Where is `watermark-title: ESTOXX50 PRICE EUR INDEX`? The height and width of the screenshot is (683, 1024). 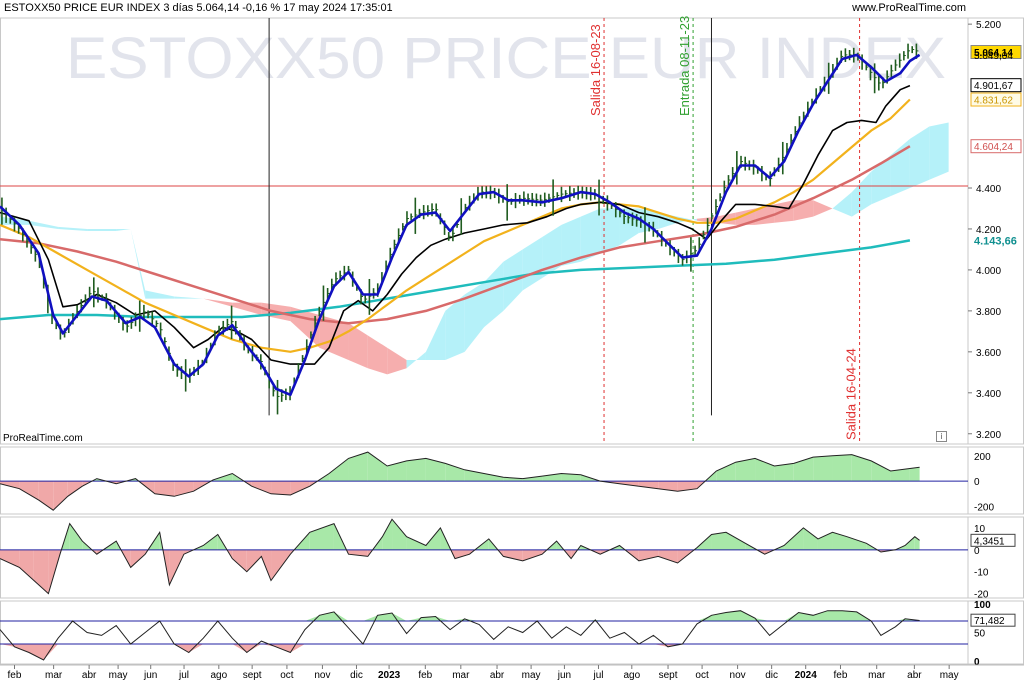
watermark-title: ESTOXX50 PRICE EUR INDEX is located at coordinates (506, 58).